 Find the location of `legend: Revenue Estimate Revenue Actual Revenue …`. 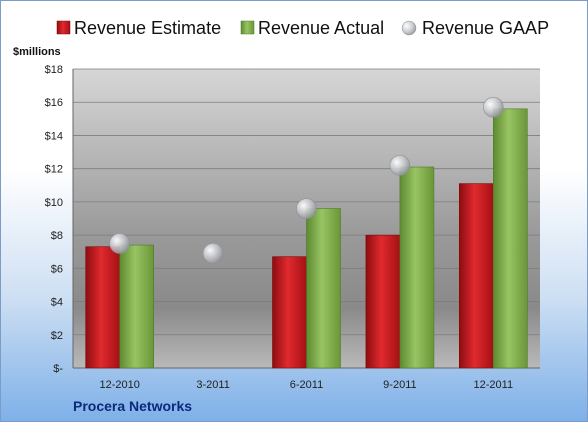

legend: Revenue Estimate Revenue Actual Revenue … is located at coordinates (302, 28).